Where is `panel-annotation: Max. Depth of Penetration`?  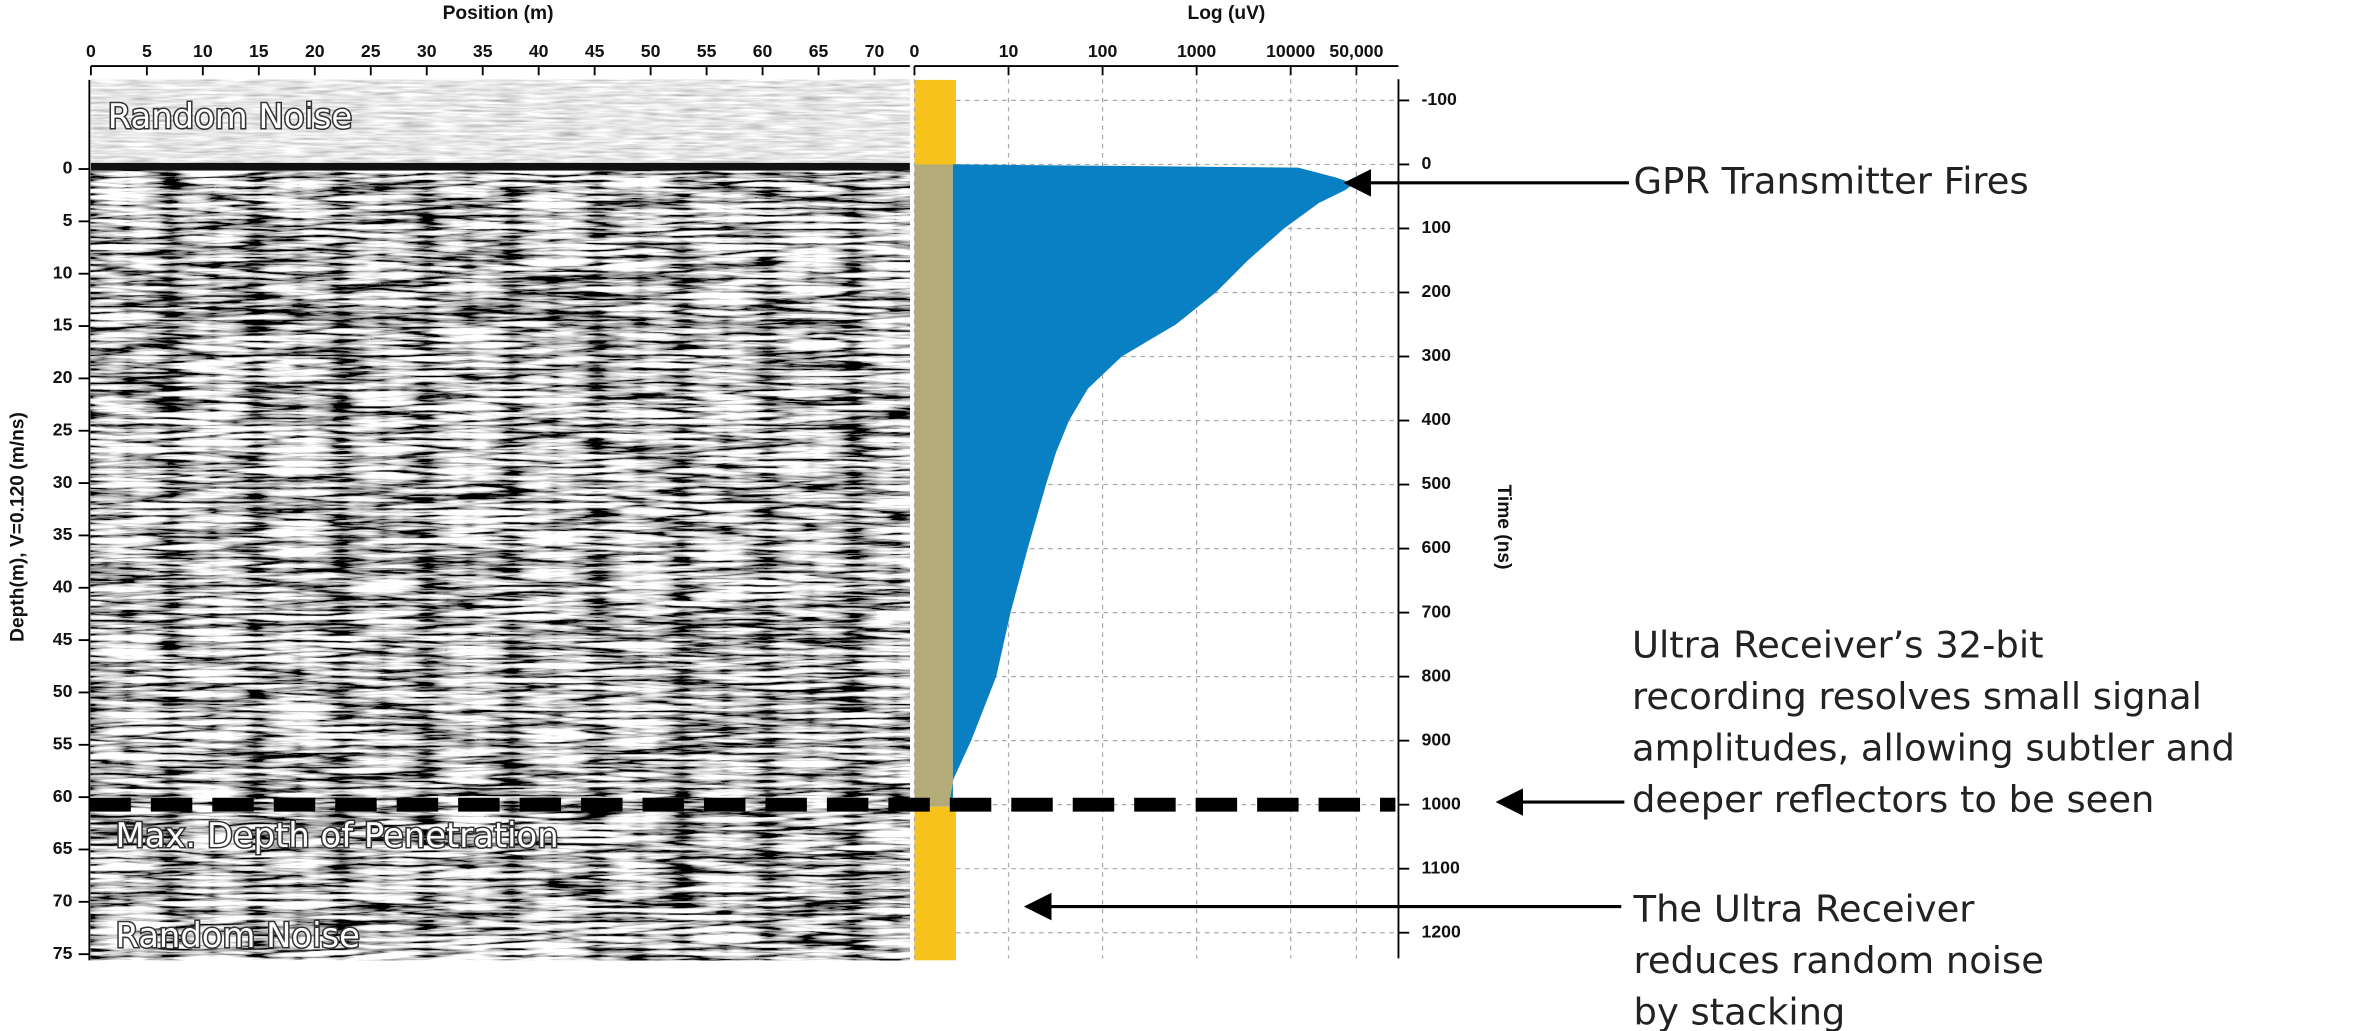 panel-annotation: Max. Depth of Penetration is located at coordinates (336, 835).